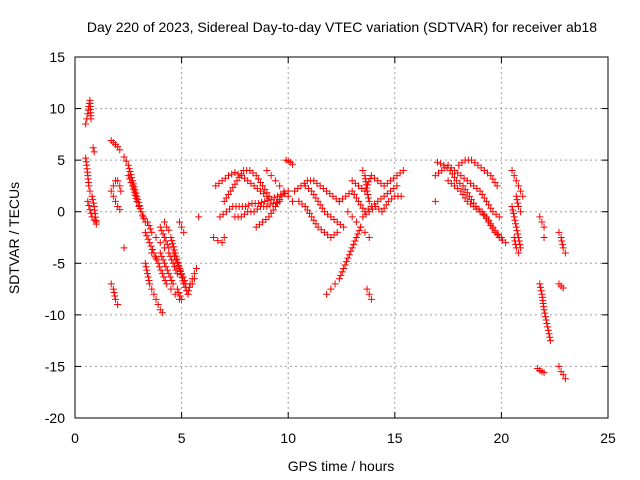 This screenshot has width=640, height=480. What do you see at coordinates (289, 162) in the screenshot?
I see `series-seg-ad` at bounding box center [289, 162].